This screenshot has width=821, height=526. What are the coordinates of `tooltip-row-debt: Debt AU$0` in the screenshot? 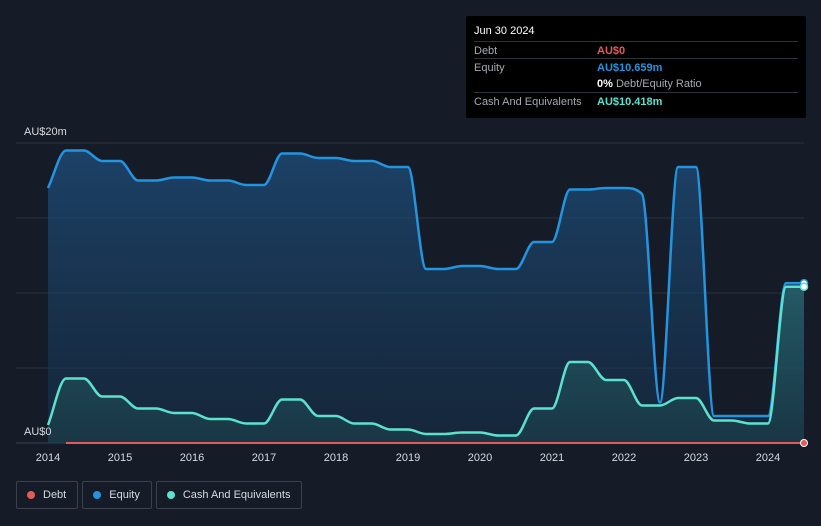 It's located at (636, 50).